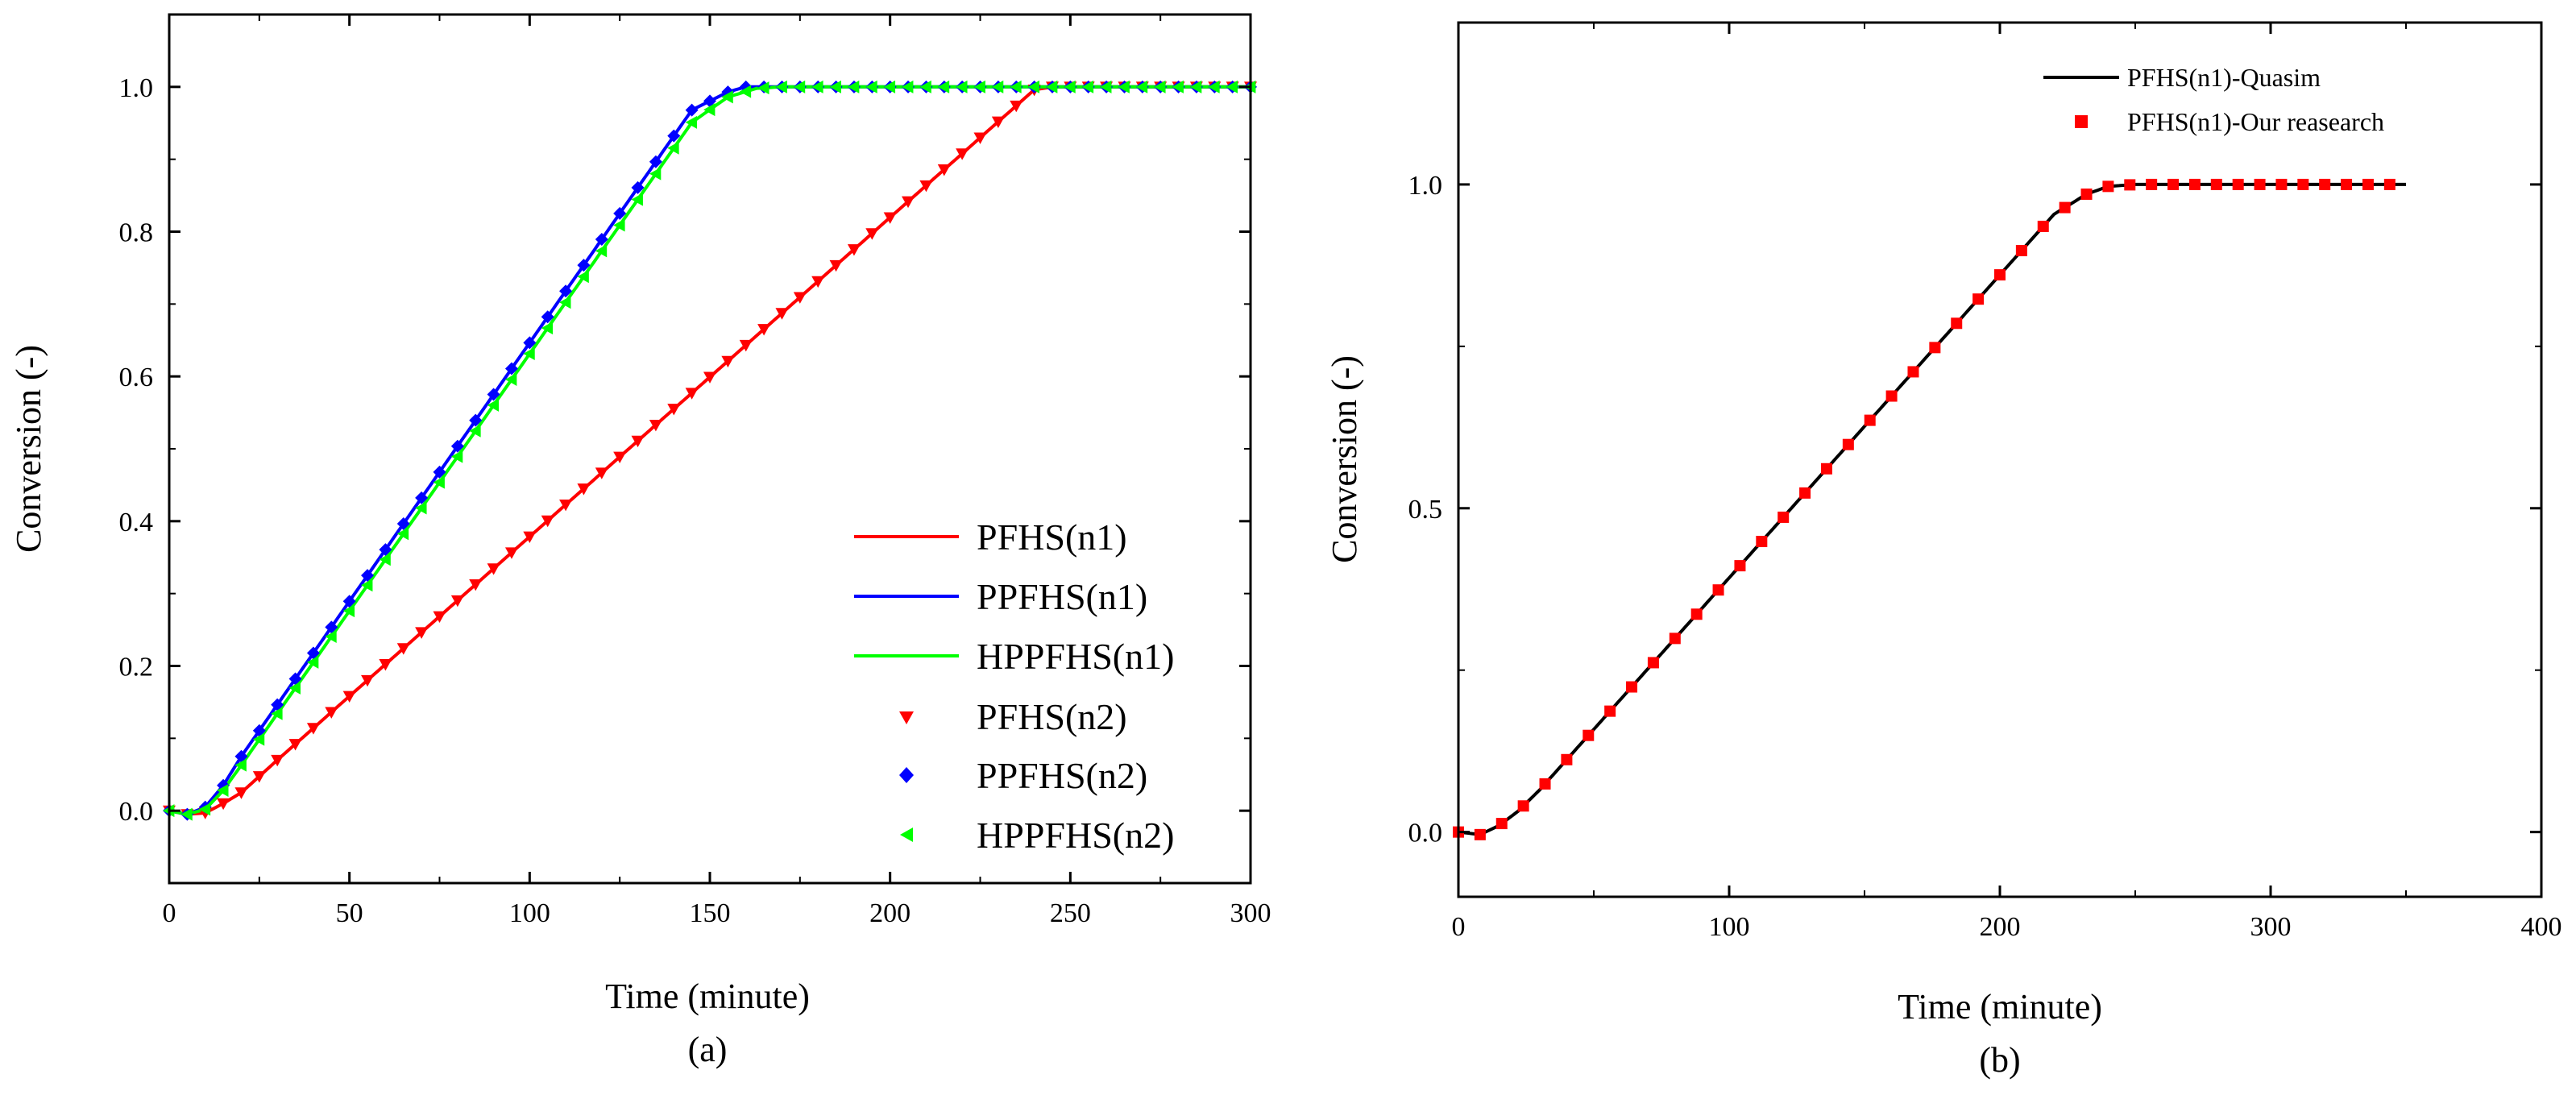 Image resolution: width=2576 pixels, height=1095 pixels. What do you see at coordinates (136, 667) in the screenshot?
I see `chart-a-y-tick-label: 0.2` at bounding box center [136, 667].